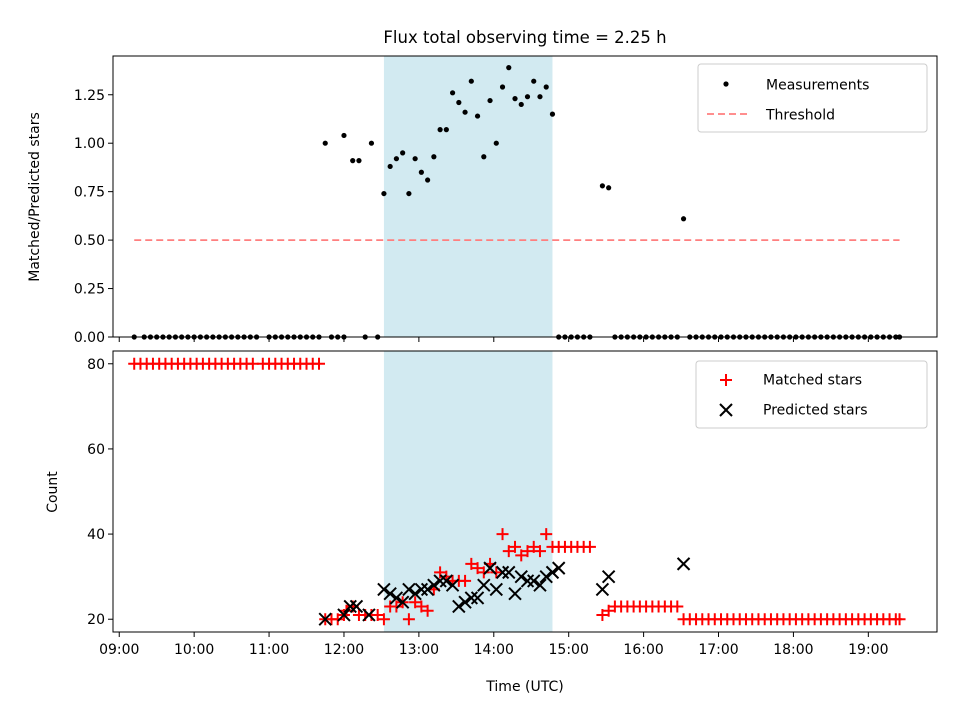 This screenshot has height=720, width=960. What do you see at coordinates (96, 450) in the screenshot?
I see `y-tick-label: 60` at bounding box center [96, 450].